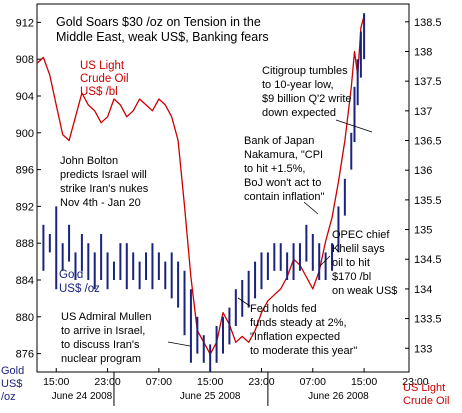 The width and height of the screenshot is (462, 413). Describe the element at coordinates (351, 277) in the screenshot. I see `annotation-line: $170 /bl` at that location.